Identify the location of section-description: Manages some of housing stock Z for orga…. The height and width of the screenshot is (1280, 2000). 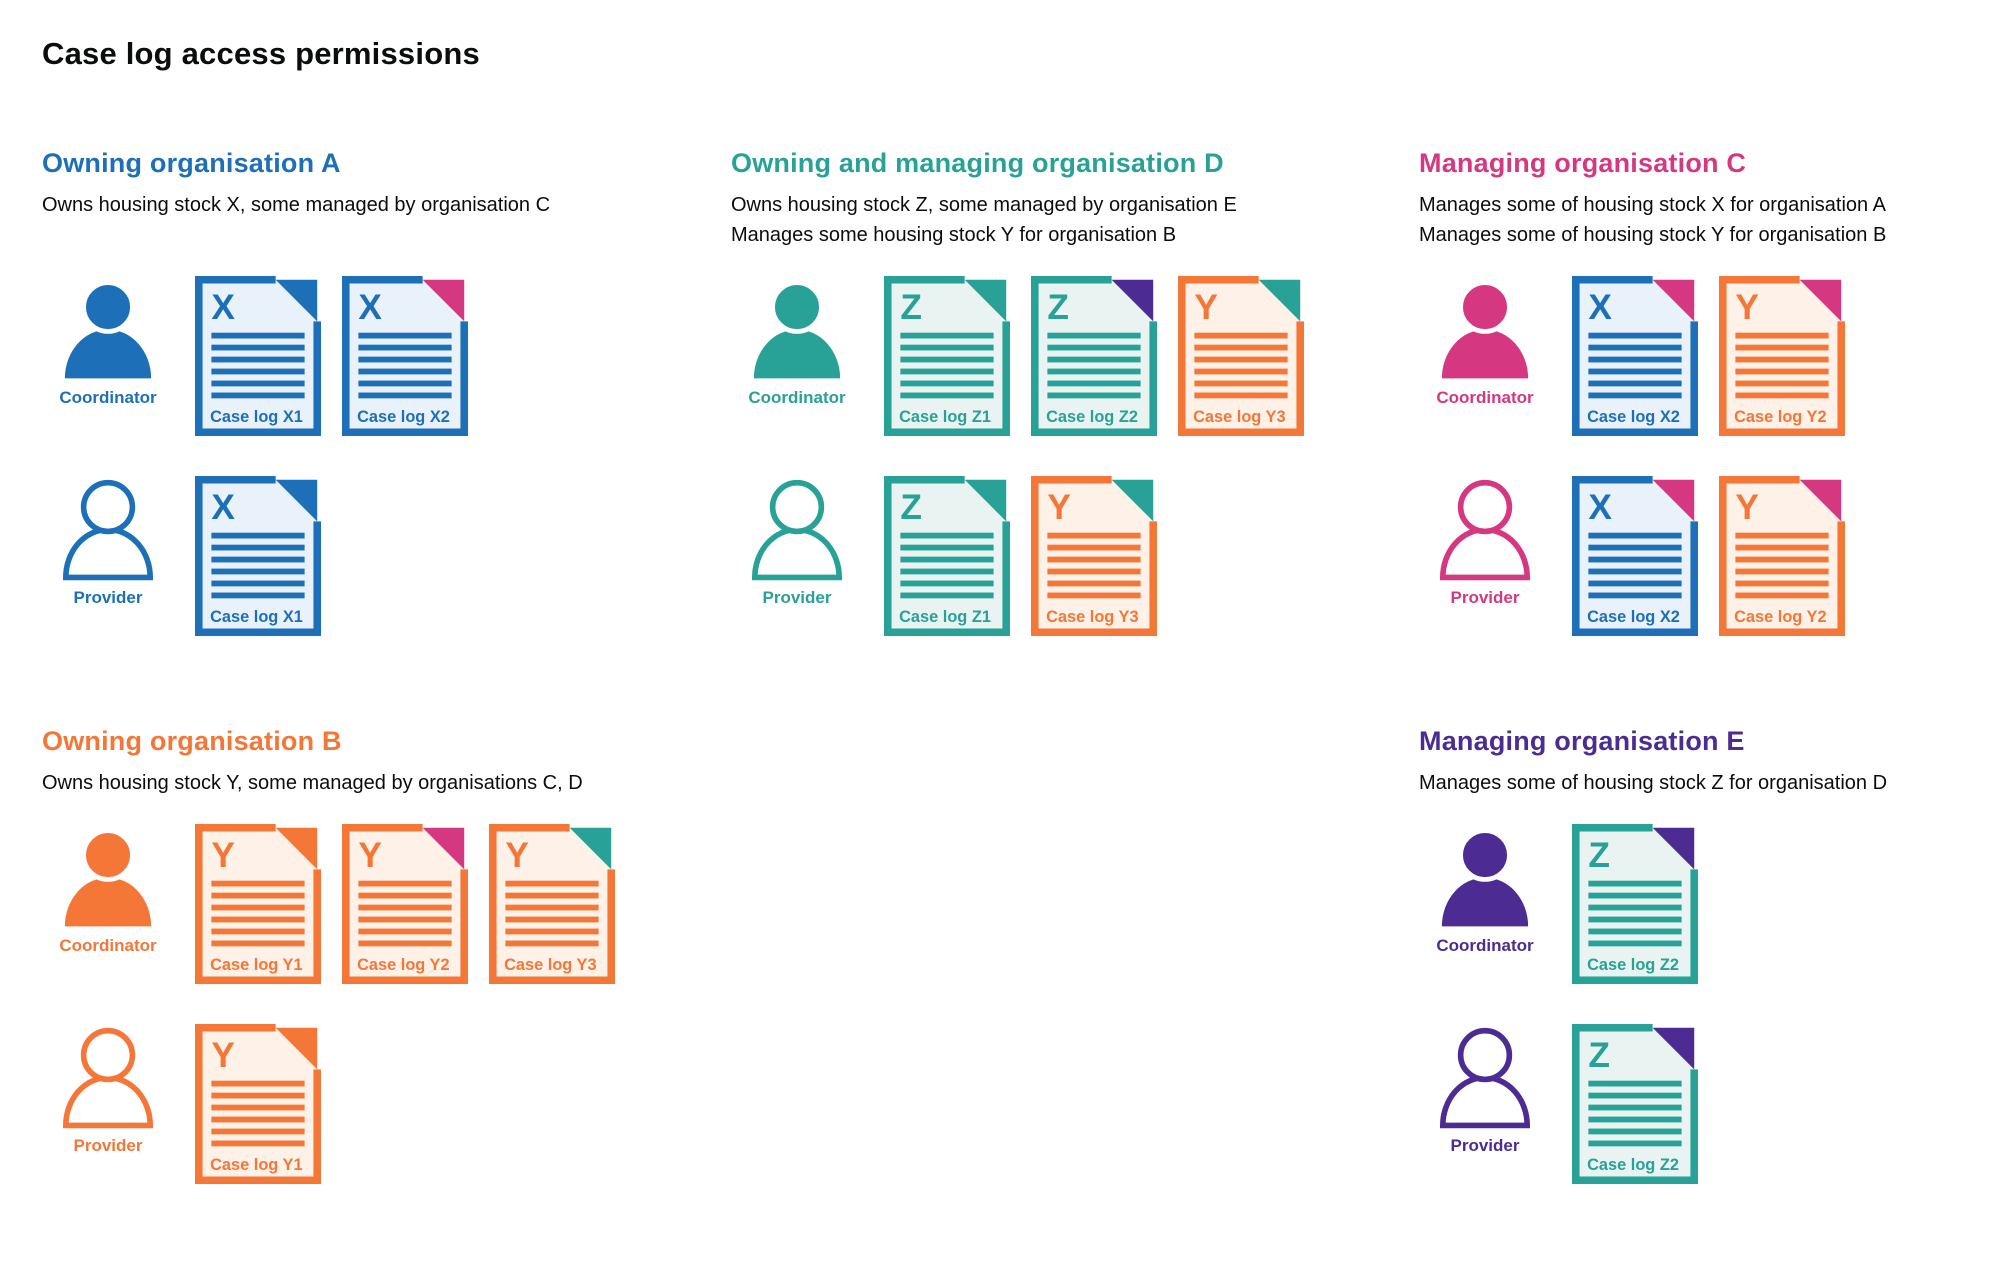
(1688, 783).